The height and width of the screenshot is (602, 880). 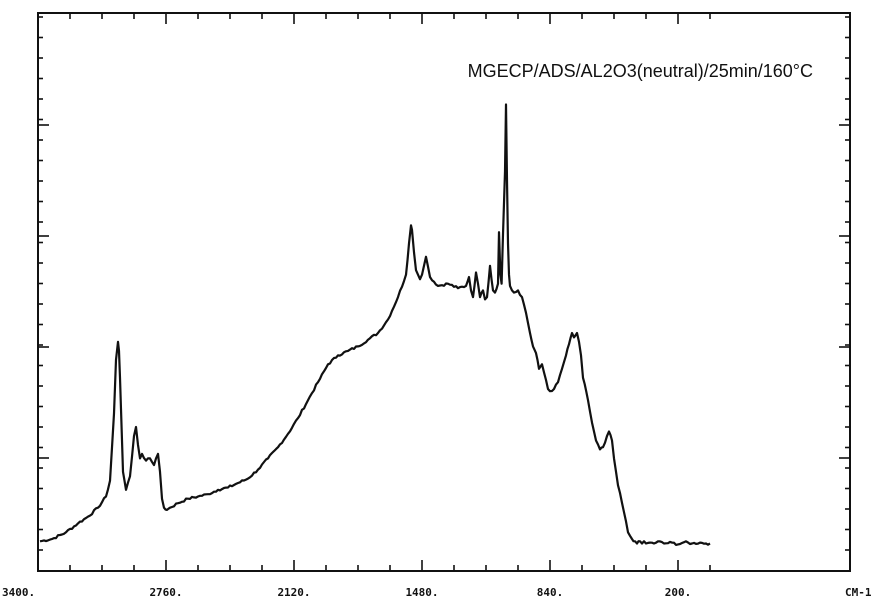 I want to click on x-tick-label: 1480., so click(x=421, y=592).